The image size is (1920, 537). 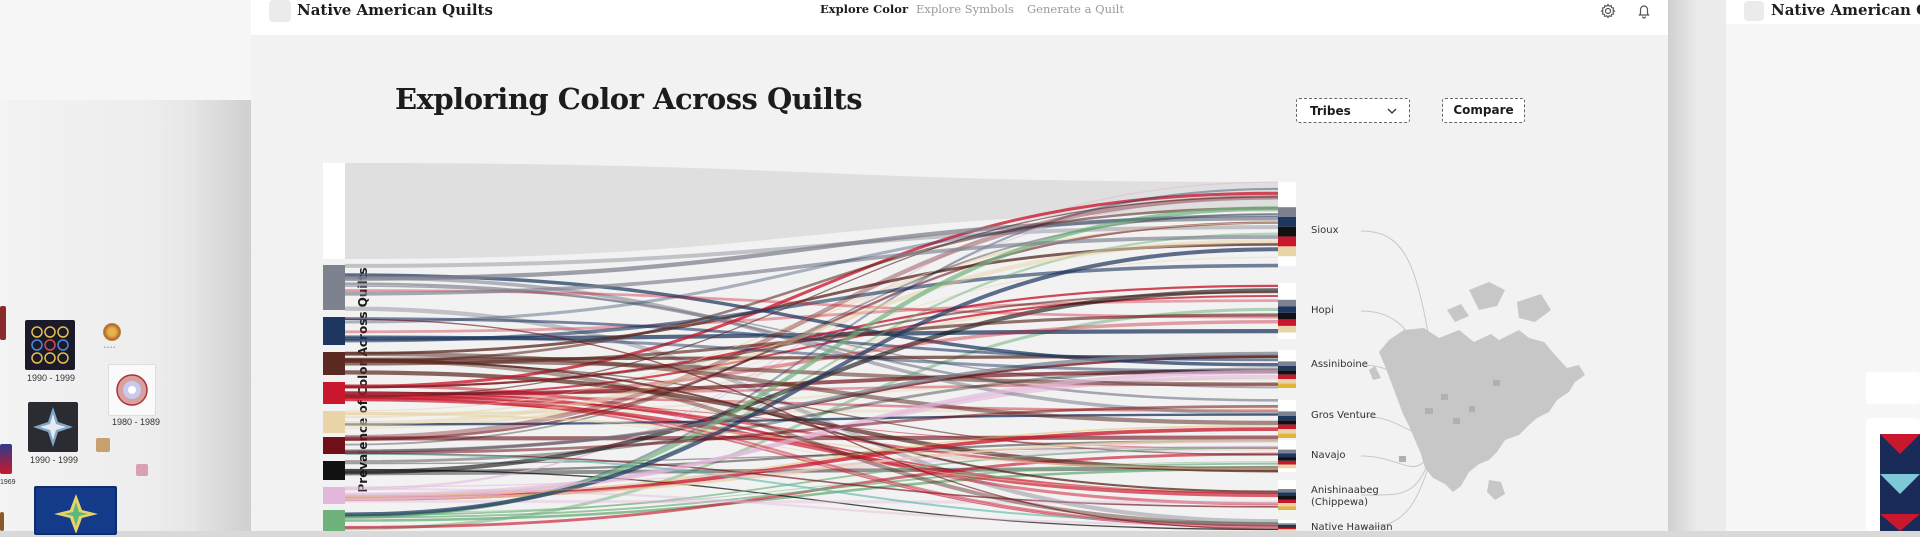 What do you see at coordinates (125, 50) in the screenshot?
I see `left-window-header` at bounding box center [125, 50].